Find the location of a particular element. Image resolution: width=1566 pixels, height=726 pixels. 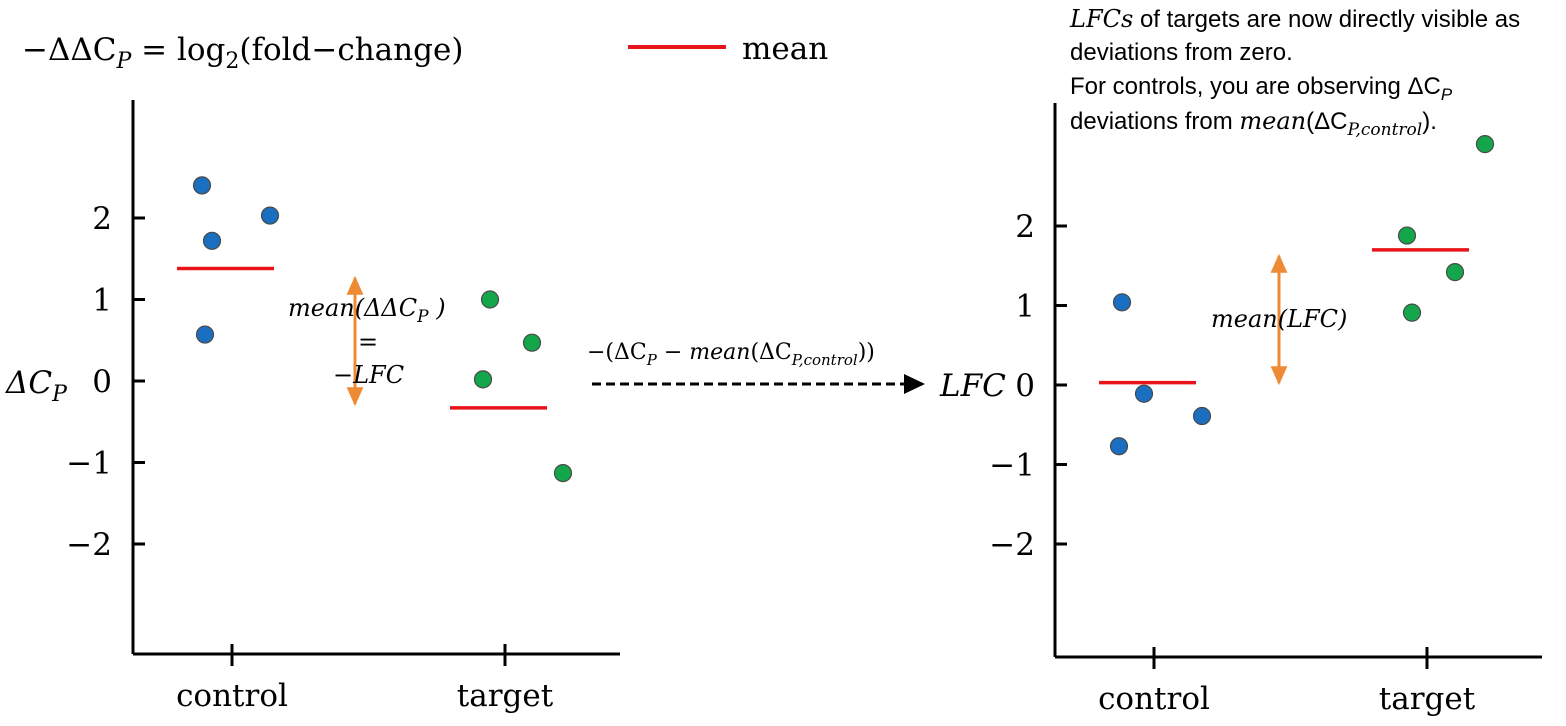

formula: −ΔΔCP = log2(fold−change) is located at coordinates (242, 53).